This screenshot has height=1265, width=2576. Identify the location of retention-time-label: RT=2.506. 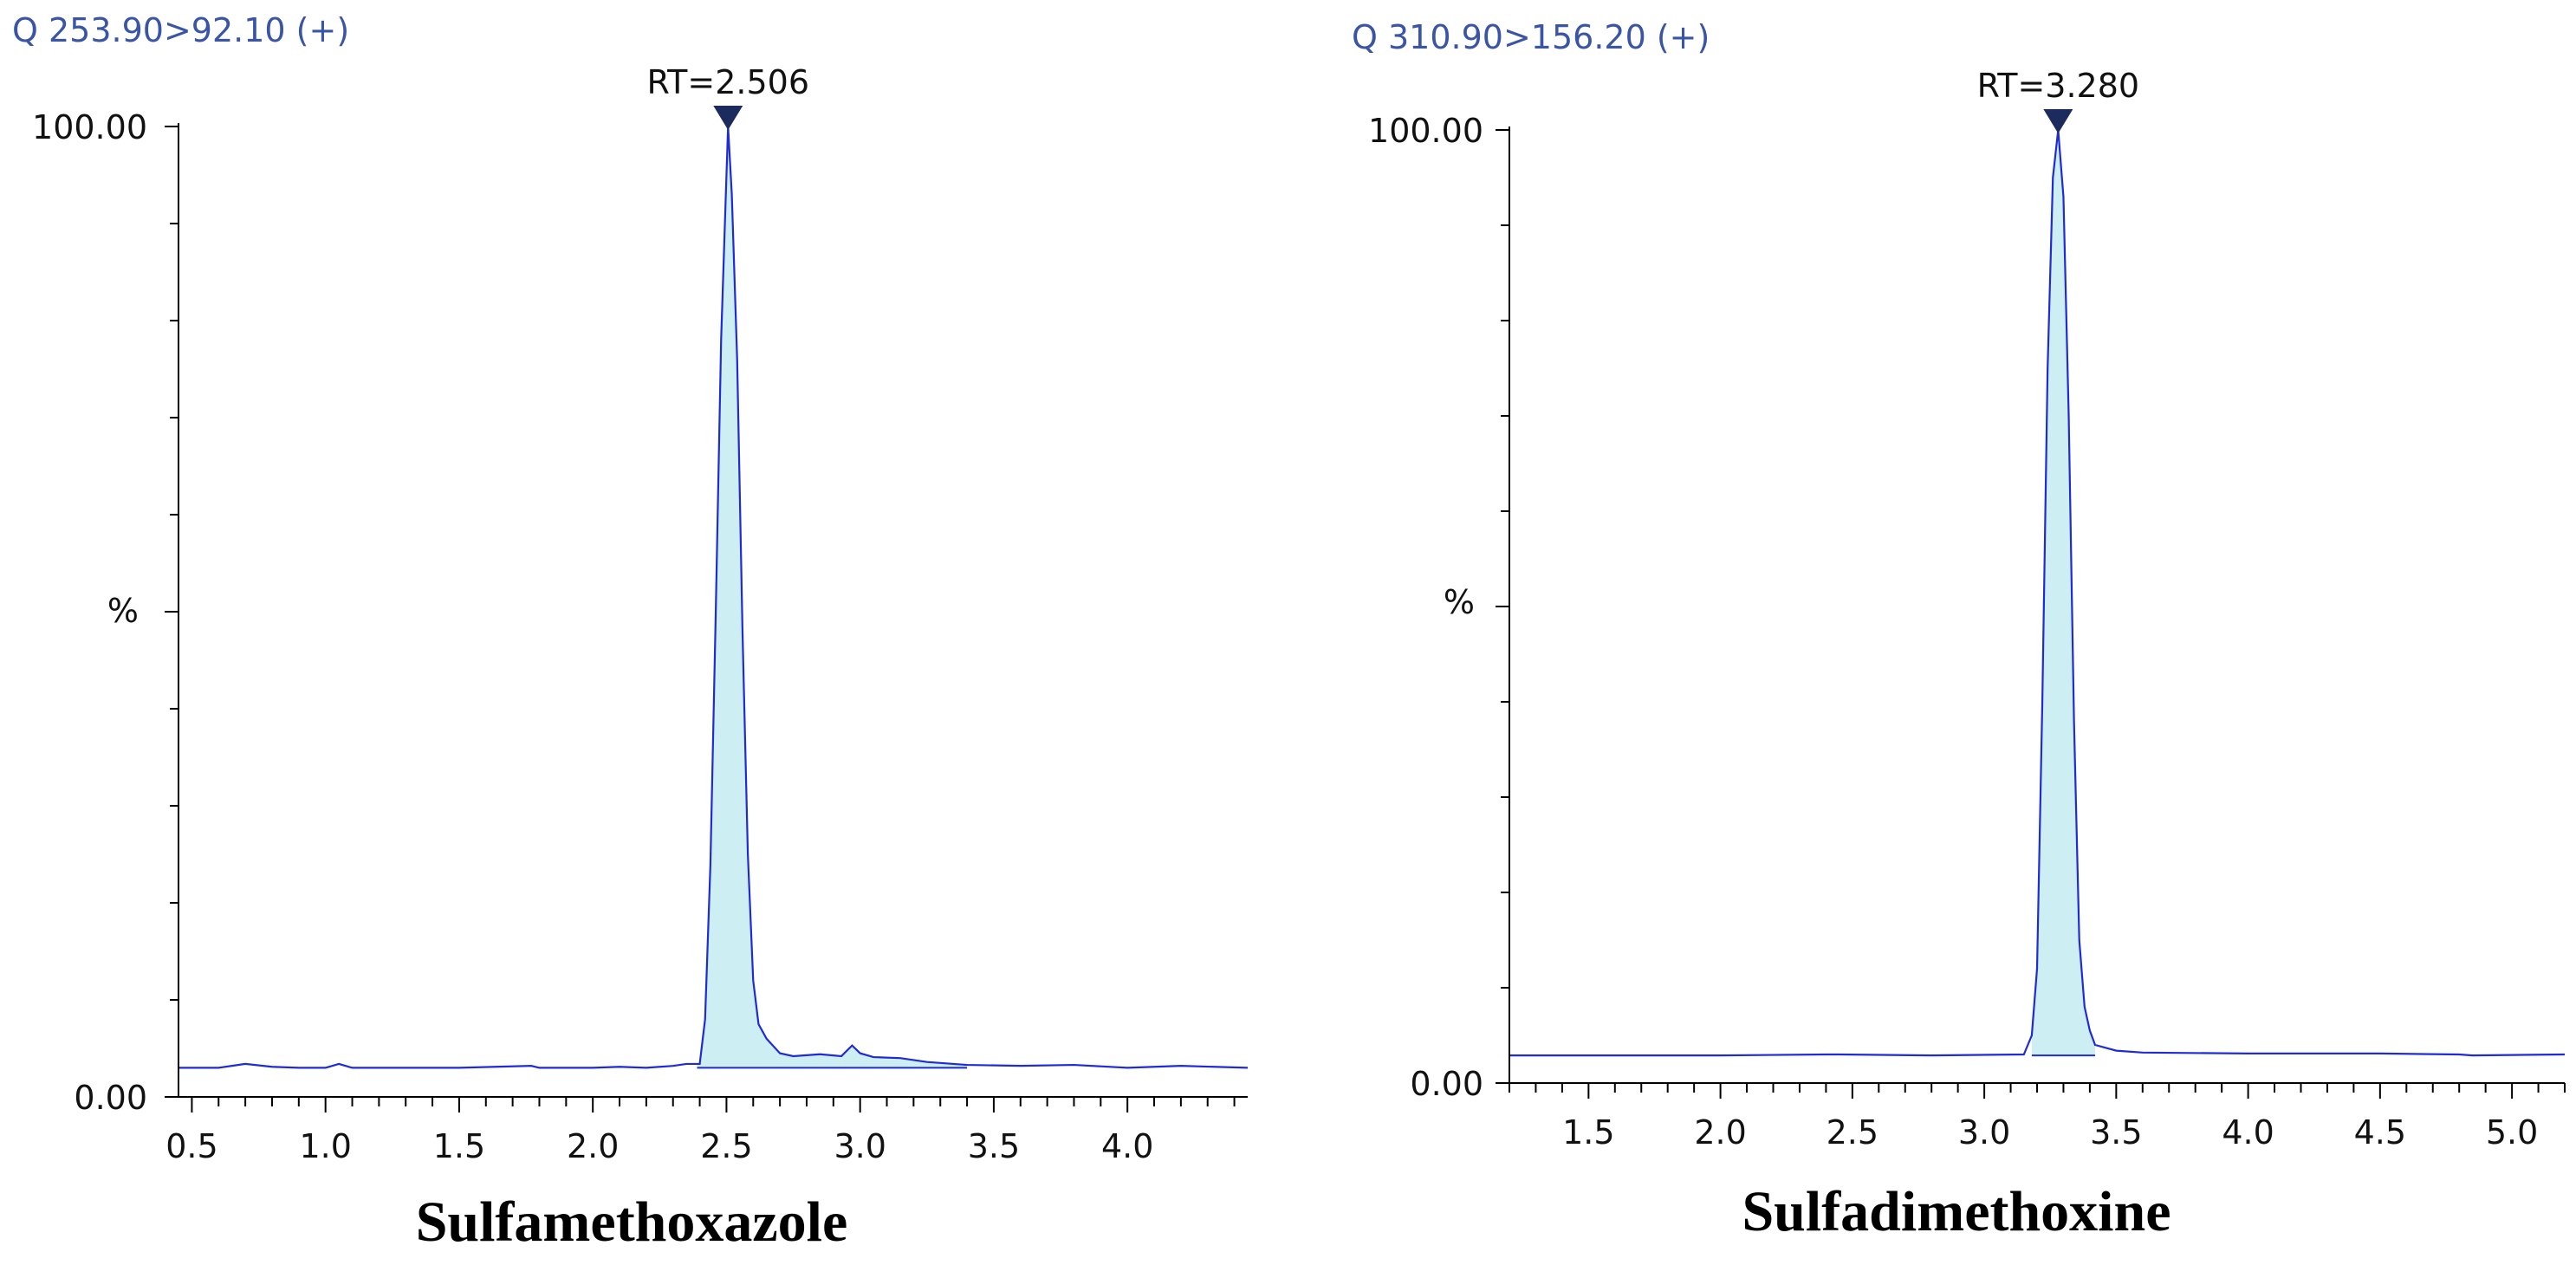
(728, 82).